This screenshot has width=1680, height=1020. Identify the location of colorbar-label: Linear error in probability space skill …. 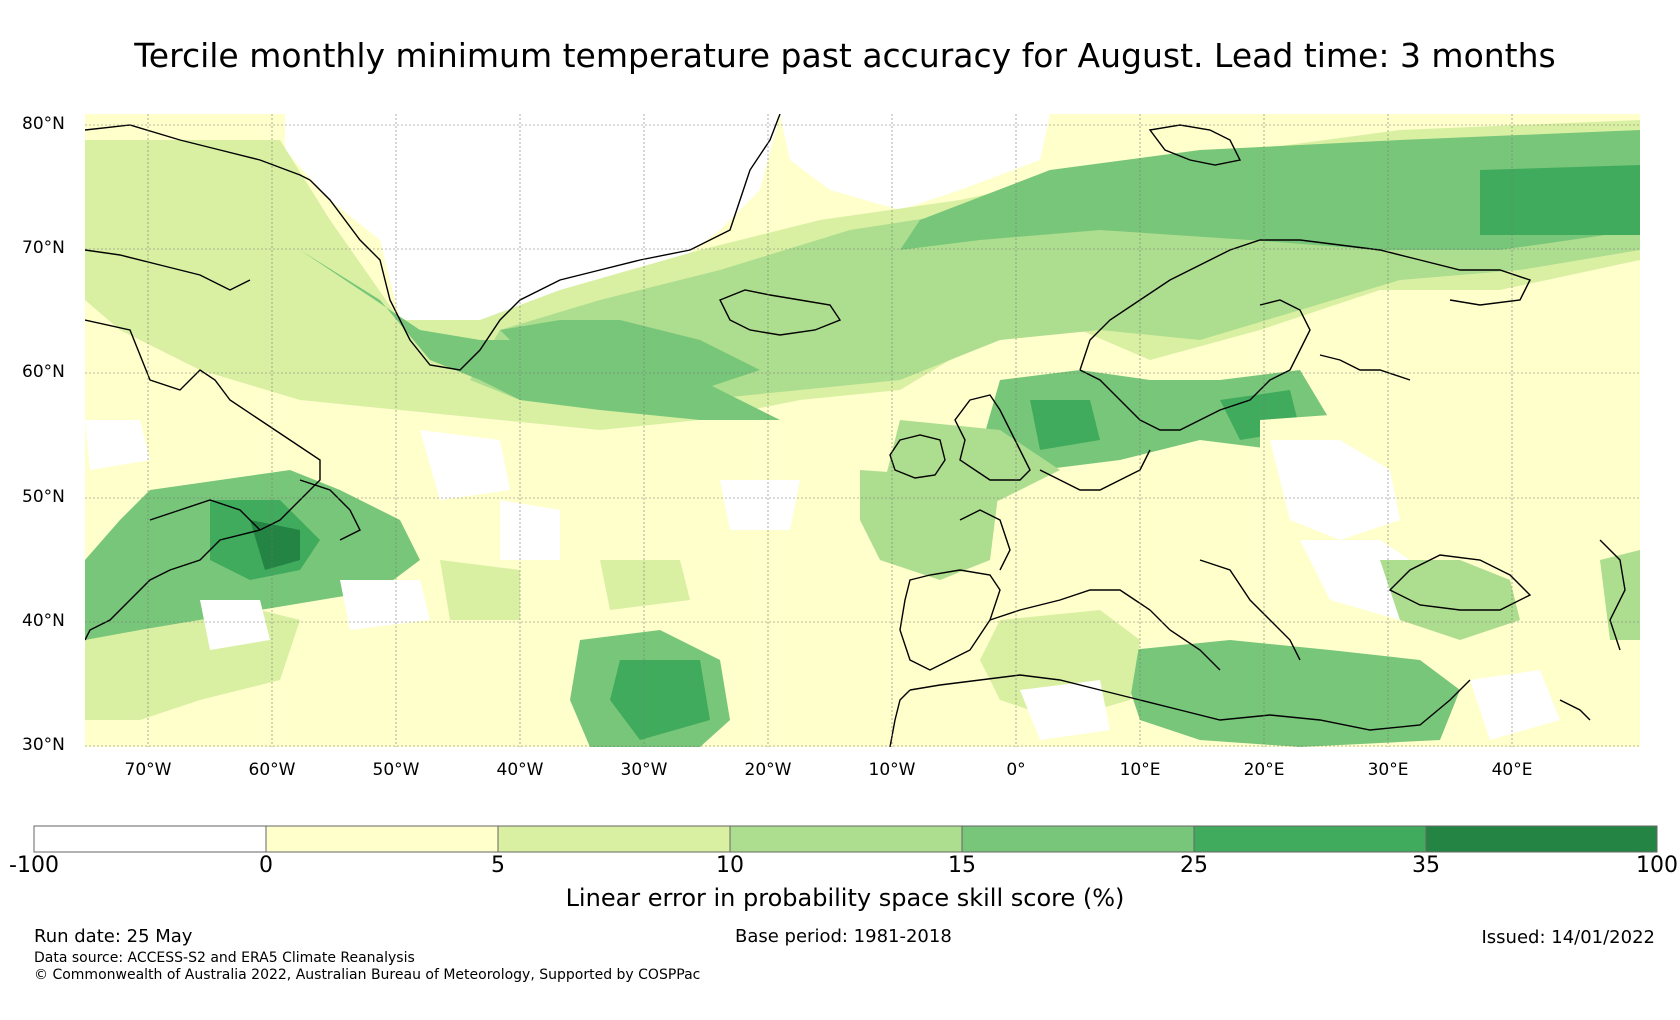
(845, 898).